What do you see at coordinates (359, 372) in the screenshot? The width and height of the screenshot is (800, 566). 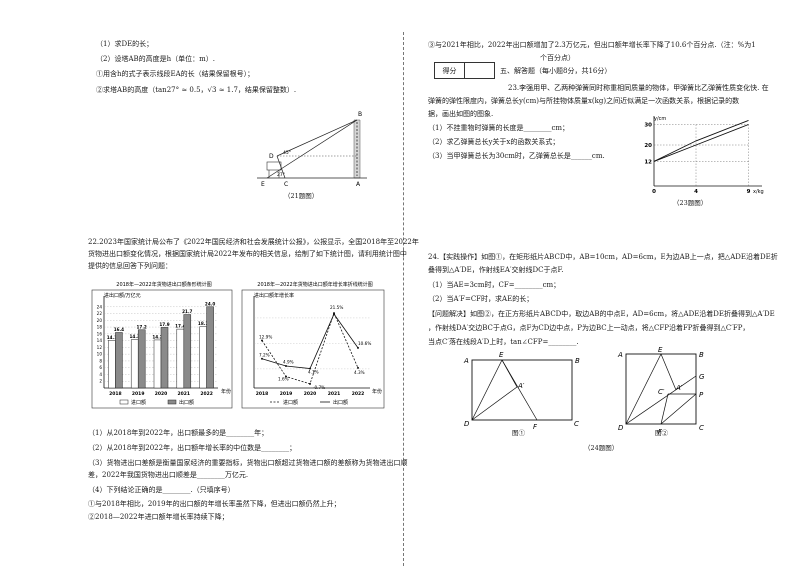 I see `line-data-label: 4.3%` at bounding box center [359, 372].